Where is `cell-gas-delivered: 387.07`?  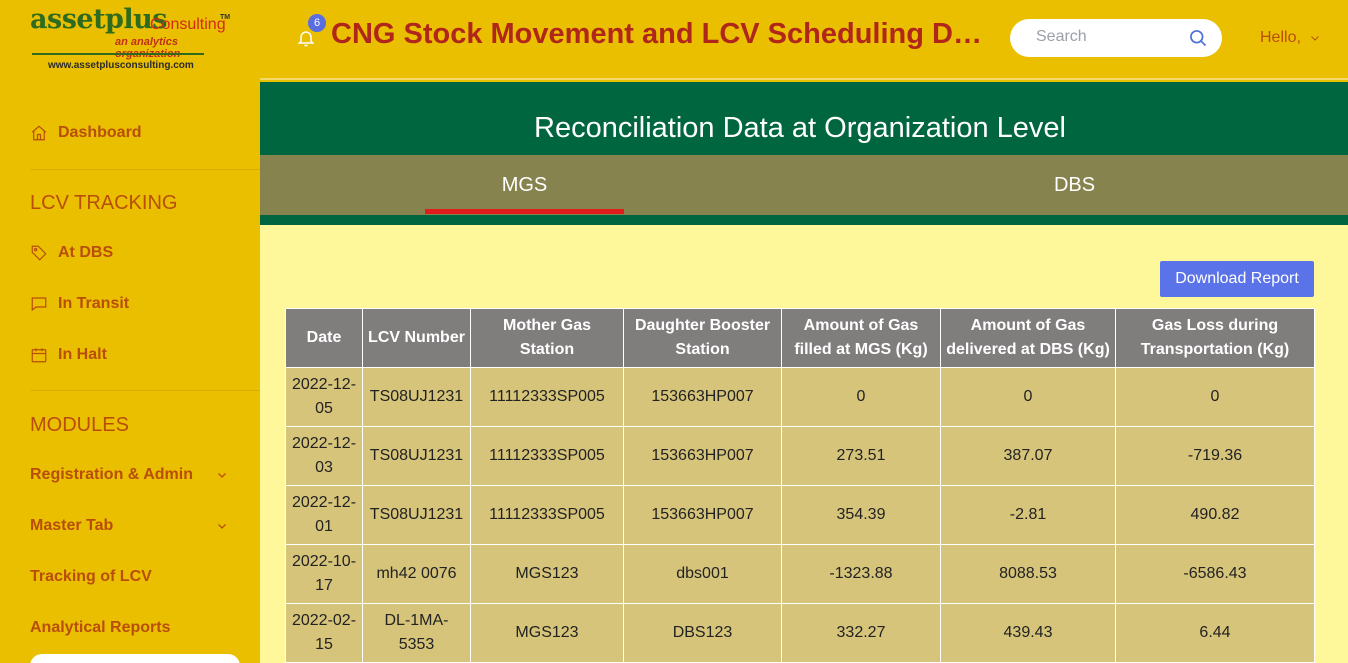
cell-gas-delivered: 387.07 is located at coordinates (1028, 456).